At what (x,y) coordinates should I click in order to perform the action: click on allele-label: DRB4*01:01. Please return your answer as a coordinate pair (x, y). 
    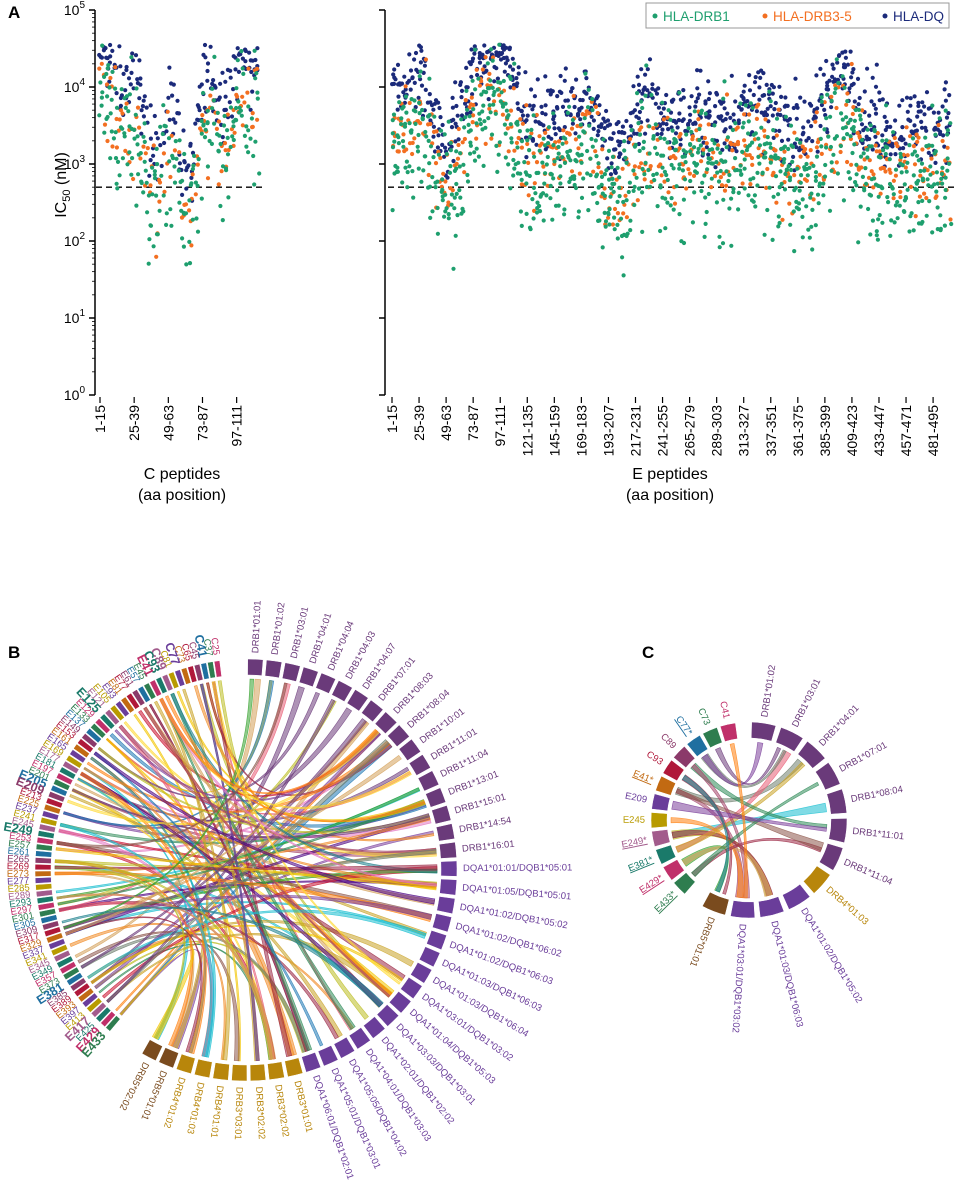
    Looking at the image, I should click on (216, 1112).